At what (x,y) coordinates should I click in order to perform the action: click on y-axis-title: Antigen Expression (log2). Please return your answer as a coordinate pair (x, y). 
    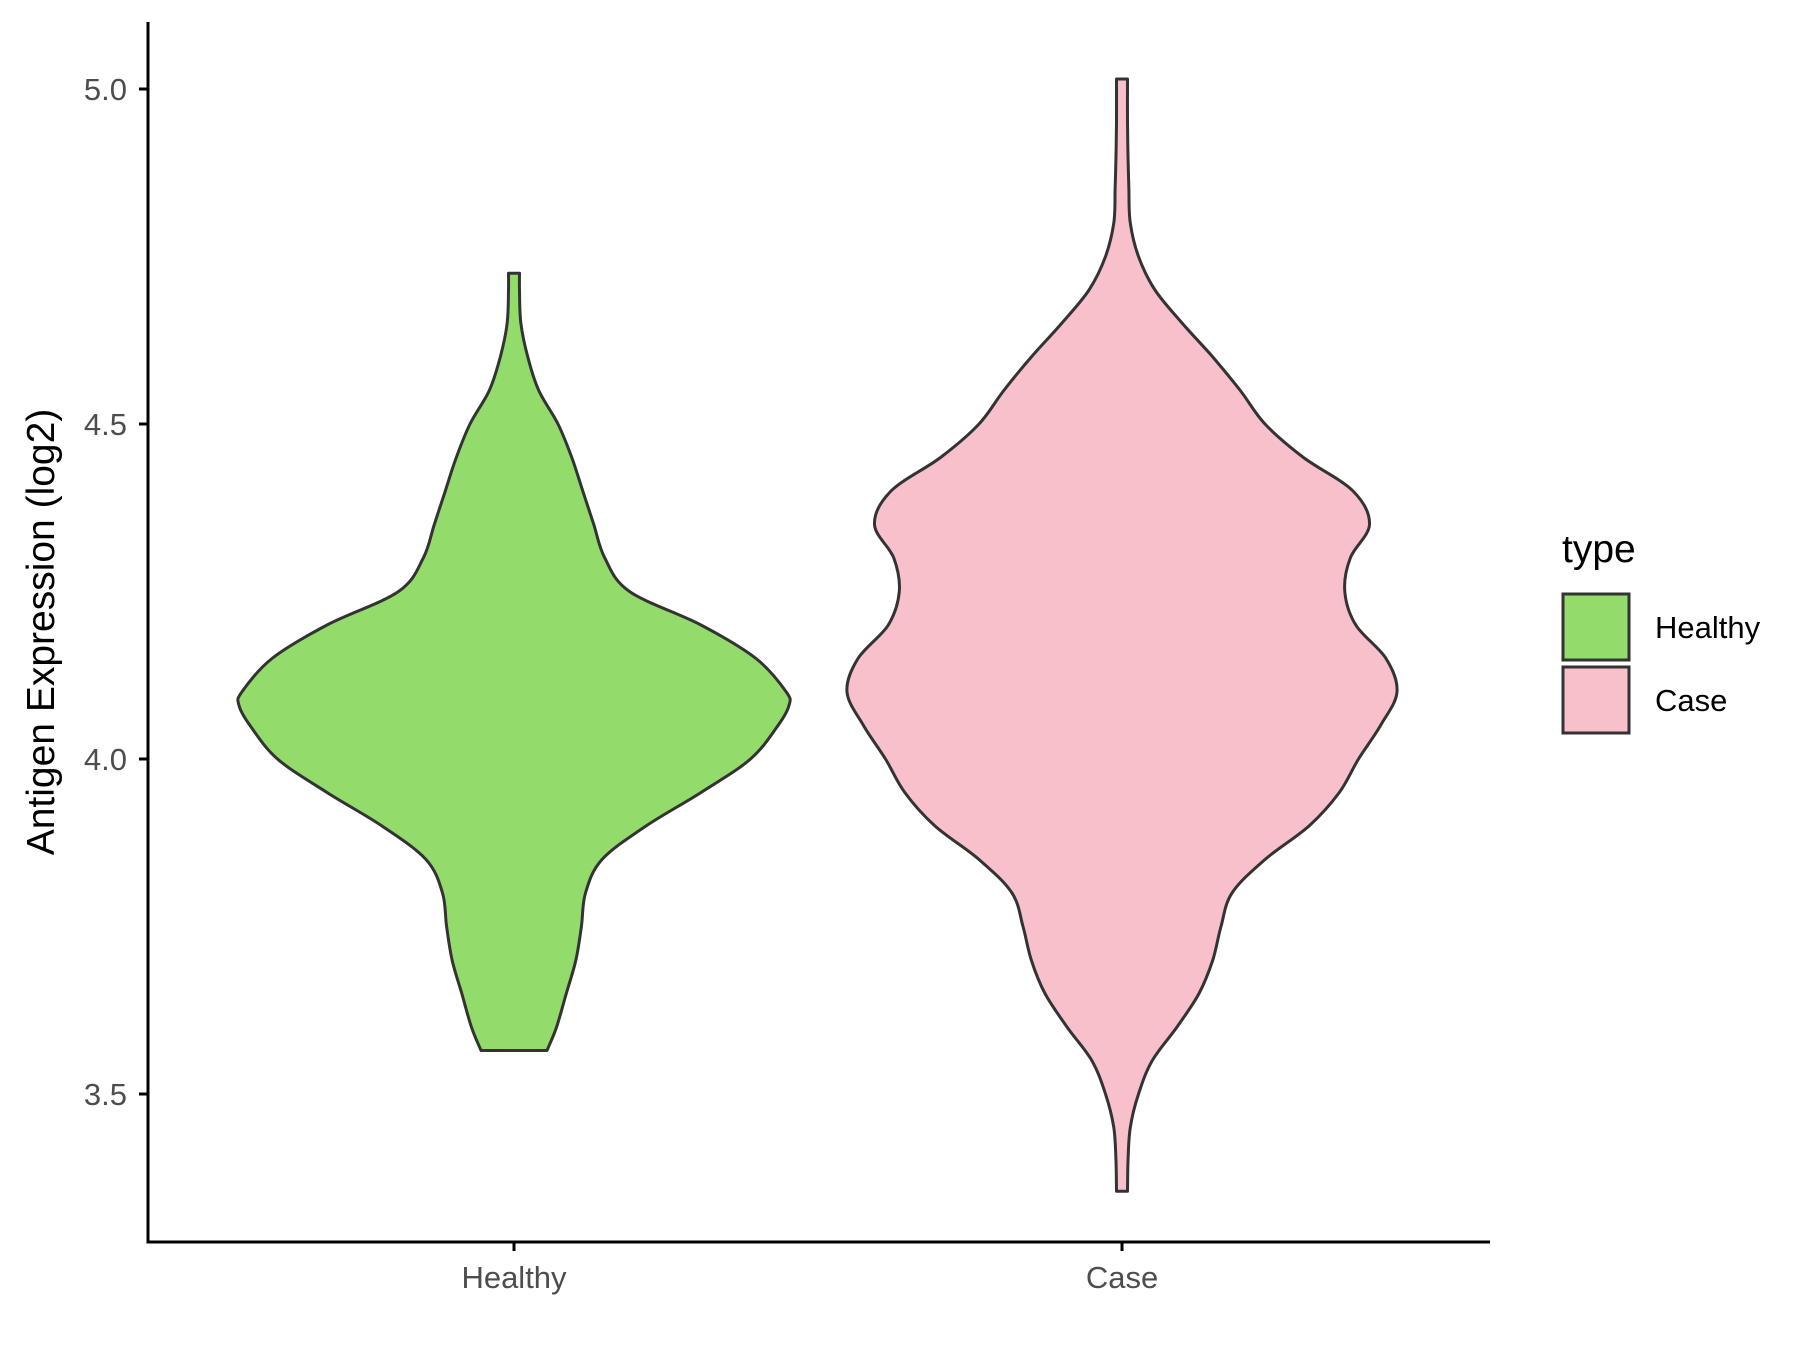
    Looking at the image, I should click on (41, 632).